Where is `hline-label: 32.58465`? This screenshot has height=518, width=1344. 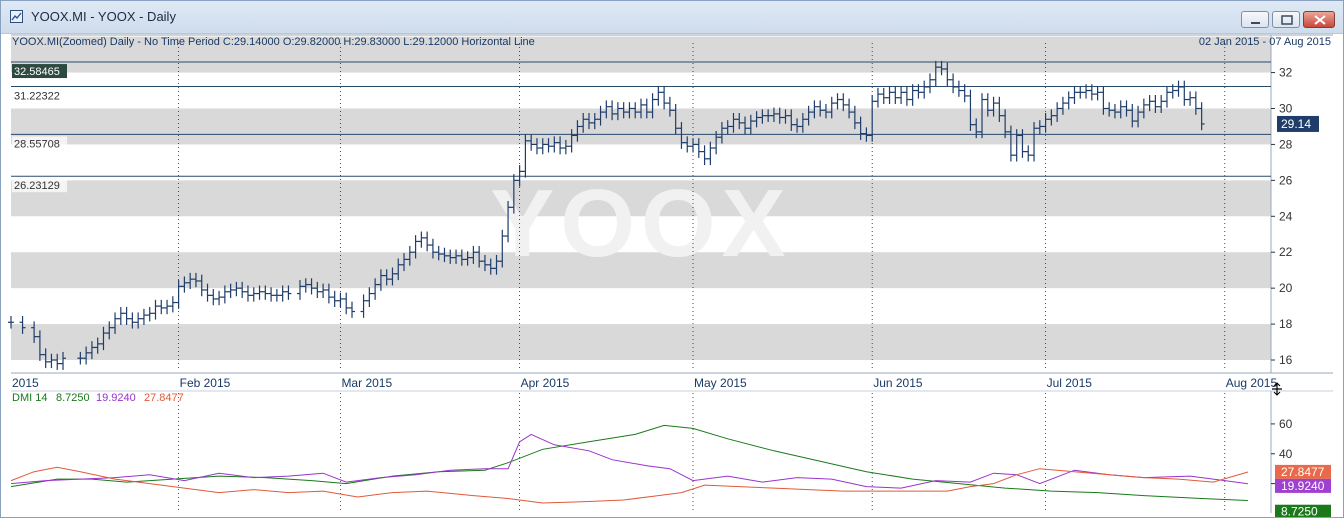
hline-label: 32.58465 is located at coordinates (37, 72).